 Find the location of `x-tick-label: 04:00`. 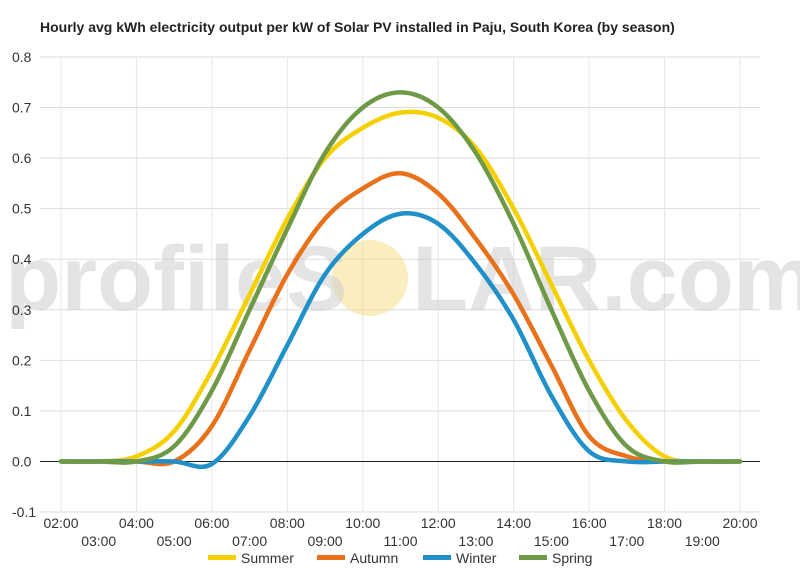

x-tick-label: 04:00 is located at coordinates (136, 523).